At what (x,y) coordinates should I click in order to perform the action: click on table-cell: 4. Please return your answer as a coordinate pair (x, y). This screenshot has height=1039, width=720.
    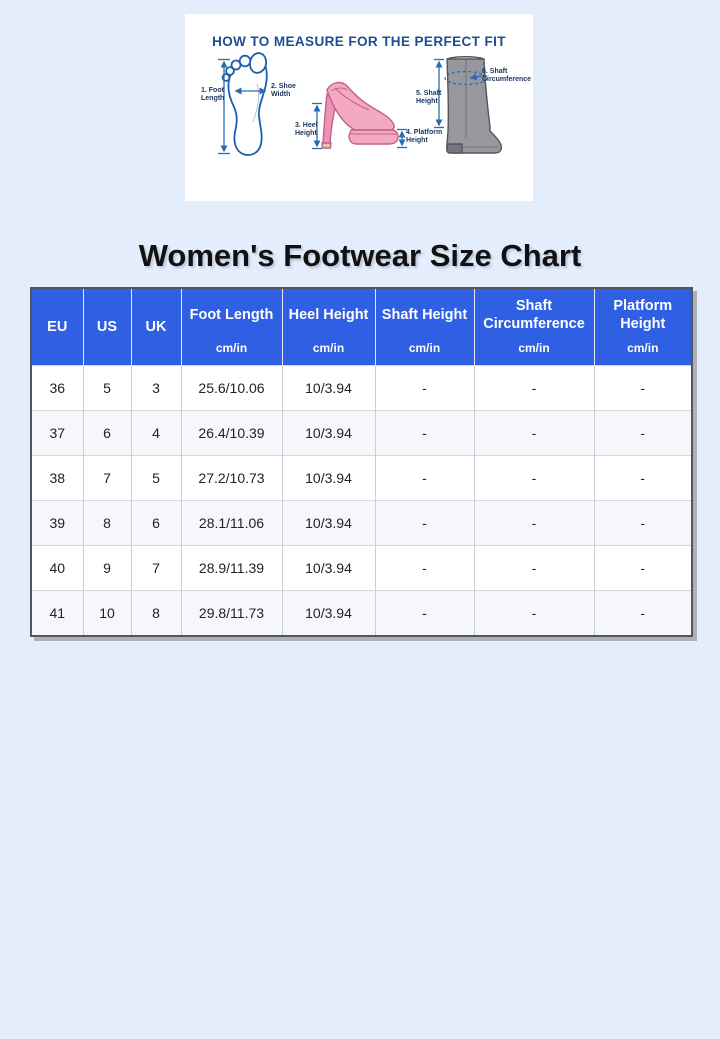
    Looking at the image, I should click on (155, 433).